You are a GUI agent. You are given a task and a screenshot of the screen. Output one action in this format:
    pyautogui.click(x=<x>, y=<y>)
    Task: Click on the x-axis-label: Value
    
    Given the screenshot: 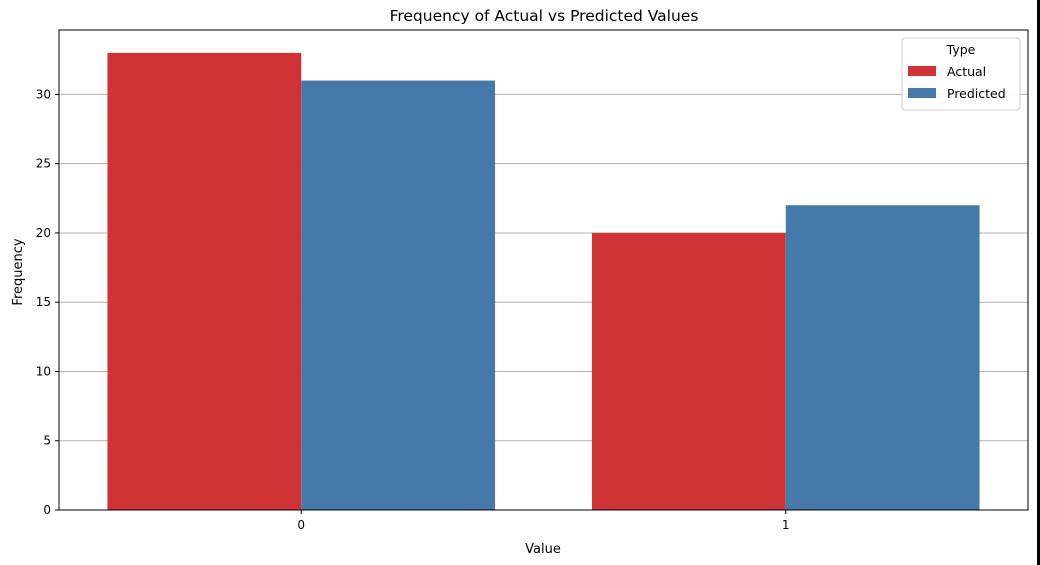 What is the action you would take?
    pyautogui.click(x=543, y=549)
    